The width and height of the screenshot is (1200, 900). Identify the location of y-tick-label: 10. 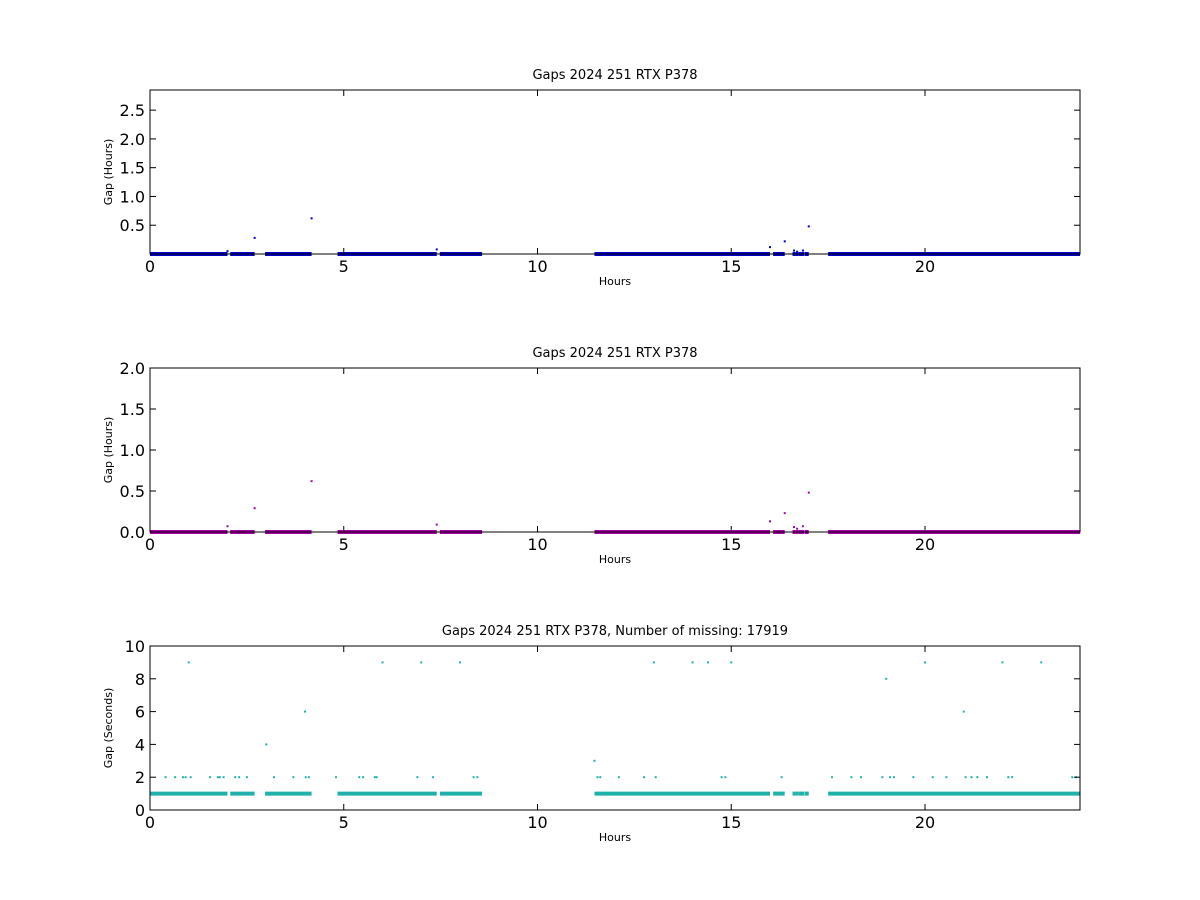
(135, 646).